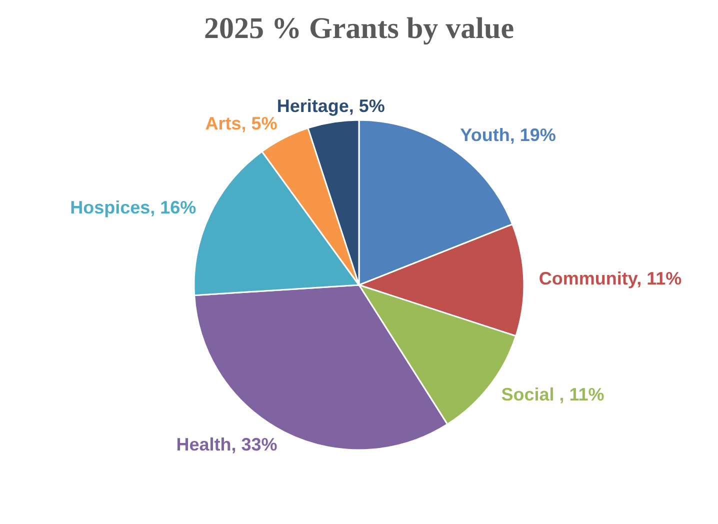  What do you see at coordinates (330, 106) in the screenshot?
I see `slice-label: Heritage, 5%` at bounding box center [330, 106].